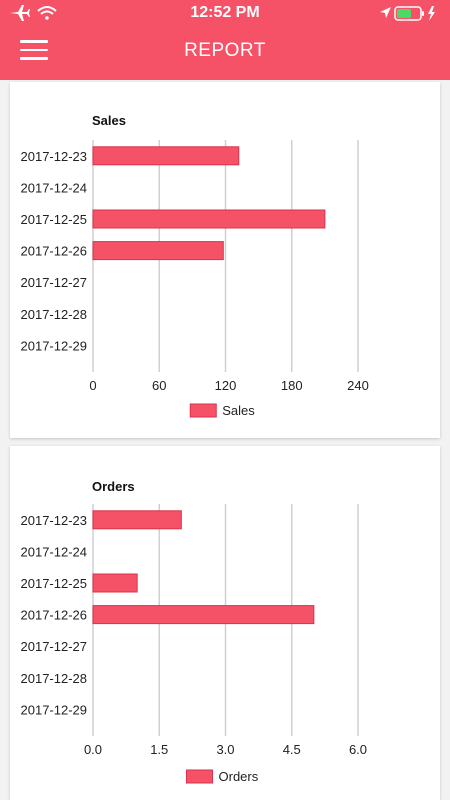 This screenshot has height=800, width=450. I want to click on tick-label: 240, so click(358, 385).